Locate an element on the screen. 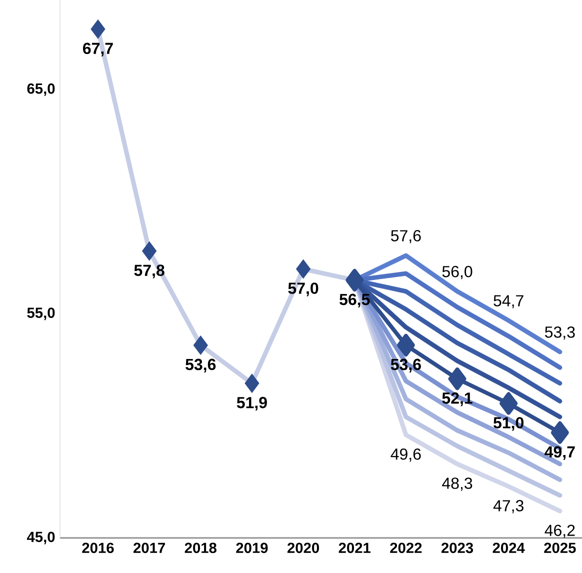 Image resolution: width=582 pixels, height=573 pixels. x-tick-label: 2021 is located at coordinates (354, 548).